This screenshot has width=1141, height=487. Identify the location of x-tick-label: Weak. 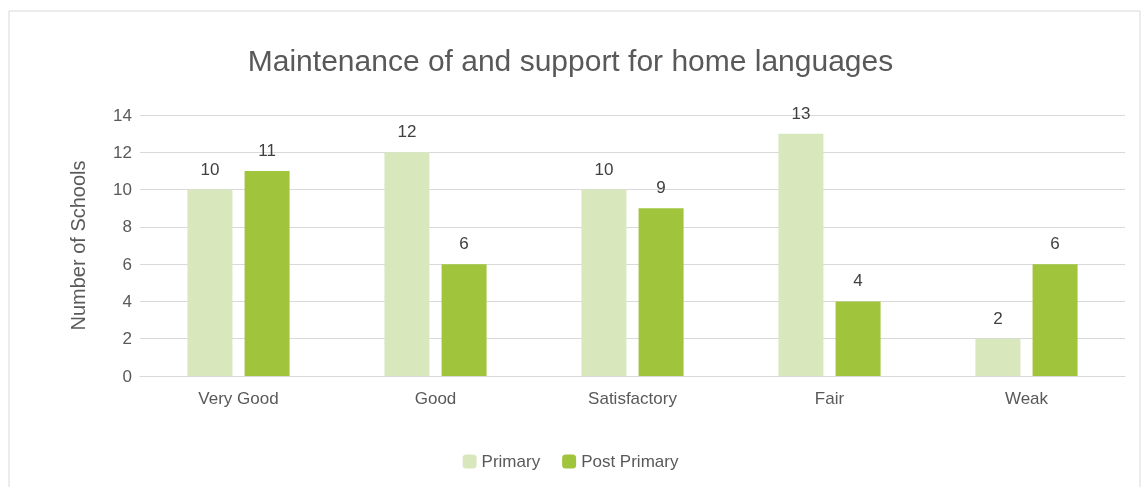
(1026, 398).